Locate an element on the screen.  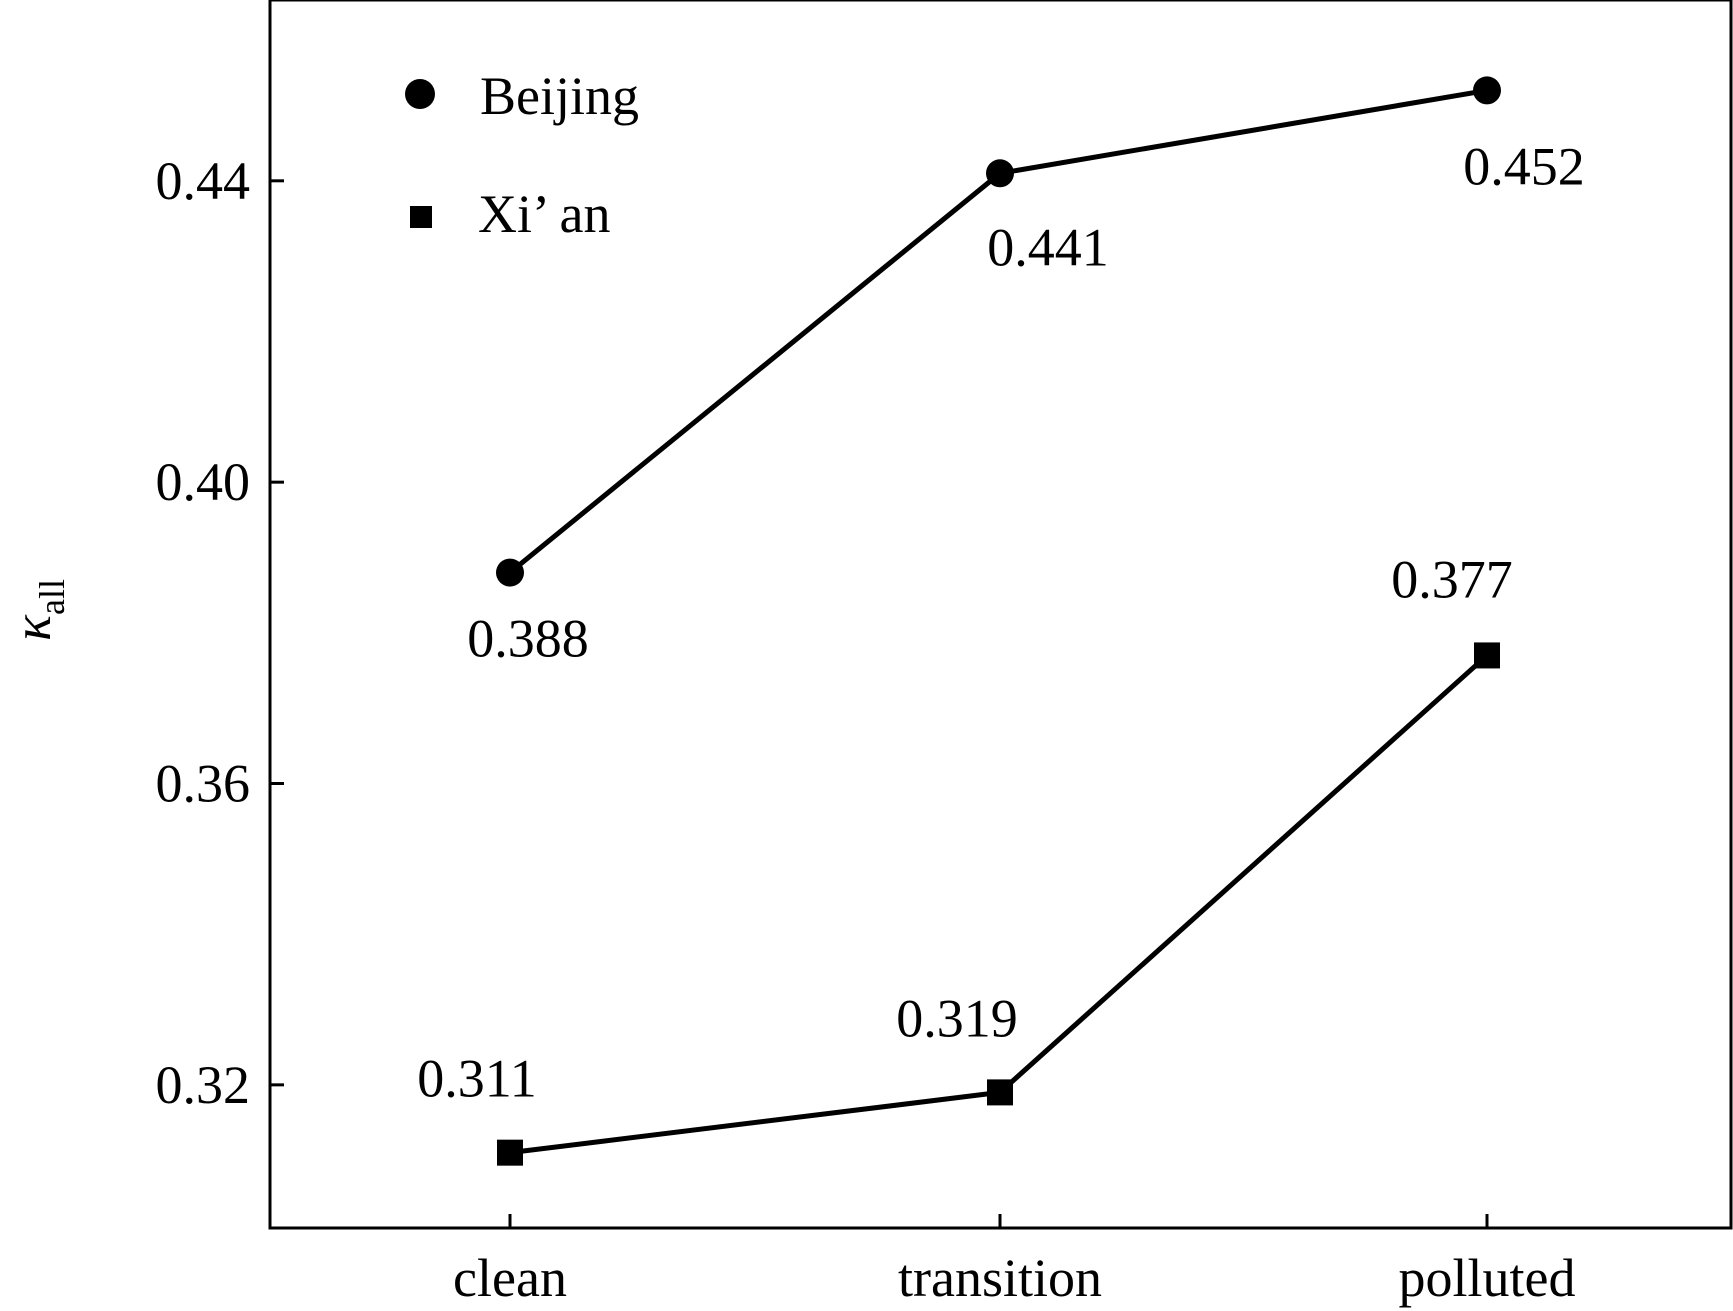
y-tick-label: 0.36 is located at coordinates (203, 784).